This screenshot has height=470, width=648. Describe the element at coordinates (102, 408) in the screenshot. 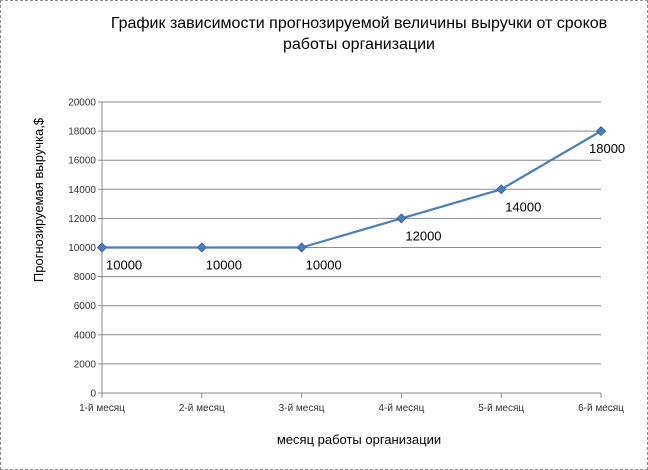

I see `x-tick-label: 1-й месяц` at that location.